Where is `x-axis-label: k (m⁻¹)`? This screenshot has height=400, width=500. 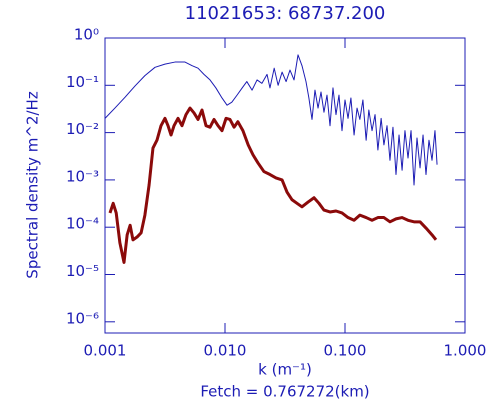 x-axis-label: k (m⁻¹) is located at coordinates (285, 370).